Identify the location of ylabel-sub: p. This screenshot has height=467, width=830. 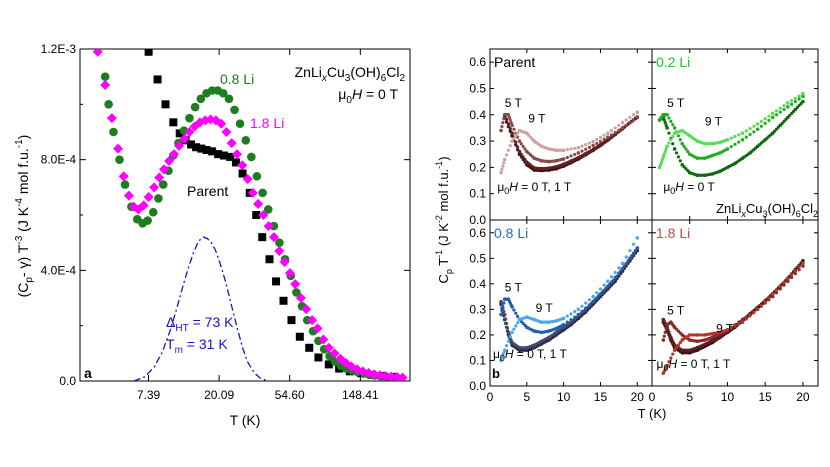
(449, 271).